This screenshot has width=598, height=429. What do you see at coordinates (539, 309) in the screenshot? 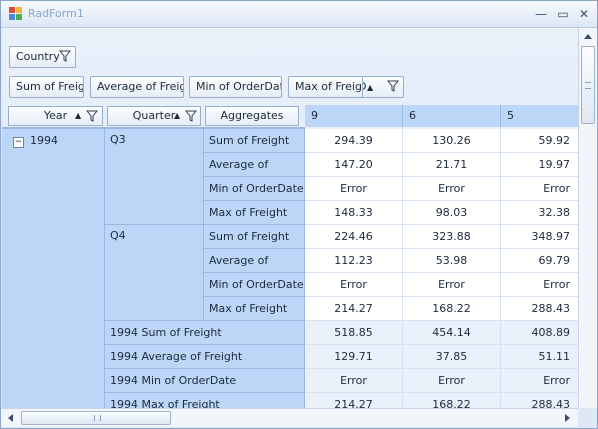
I see `data-cell: 288.43` at bounding box center [539, 309].